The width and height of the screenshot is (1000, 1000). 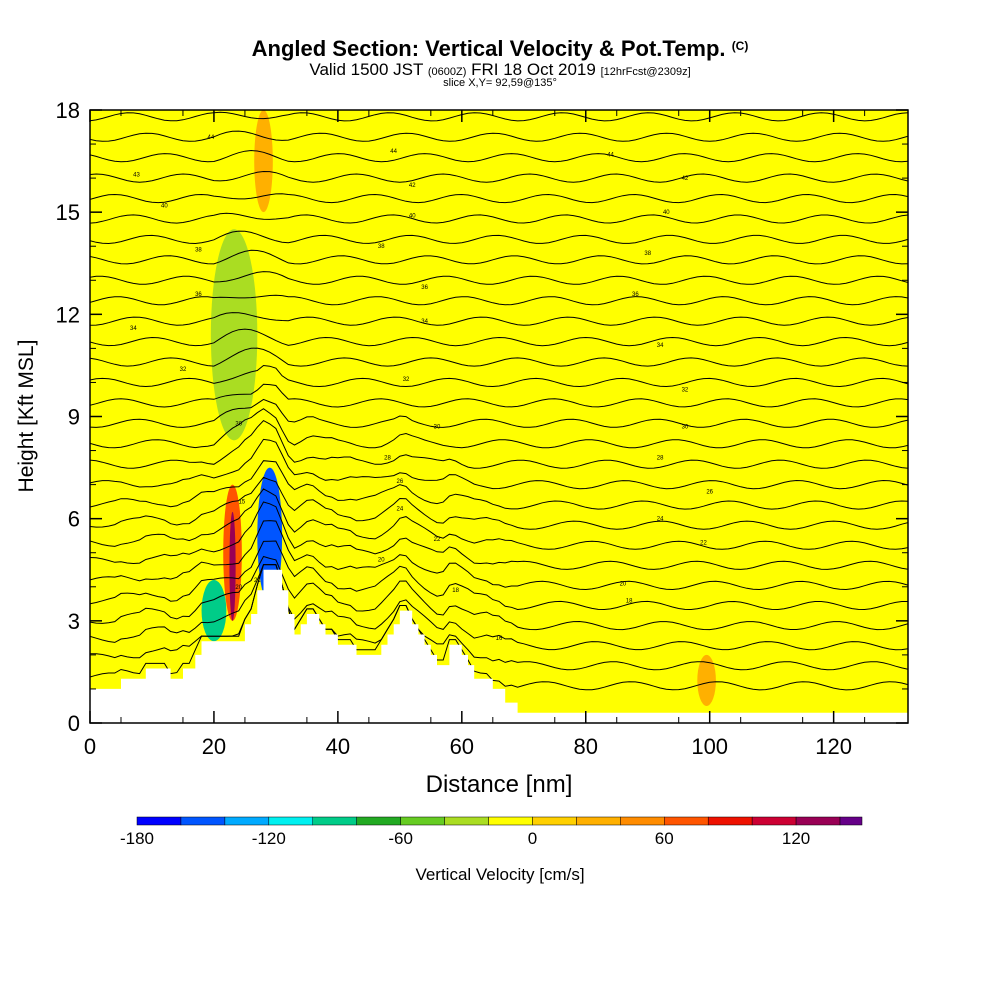 What do you see at coordinates (338, 746) in the screenshot?
I see `x-tick-label: 40` at bounding box center [338, 746].